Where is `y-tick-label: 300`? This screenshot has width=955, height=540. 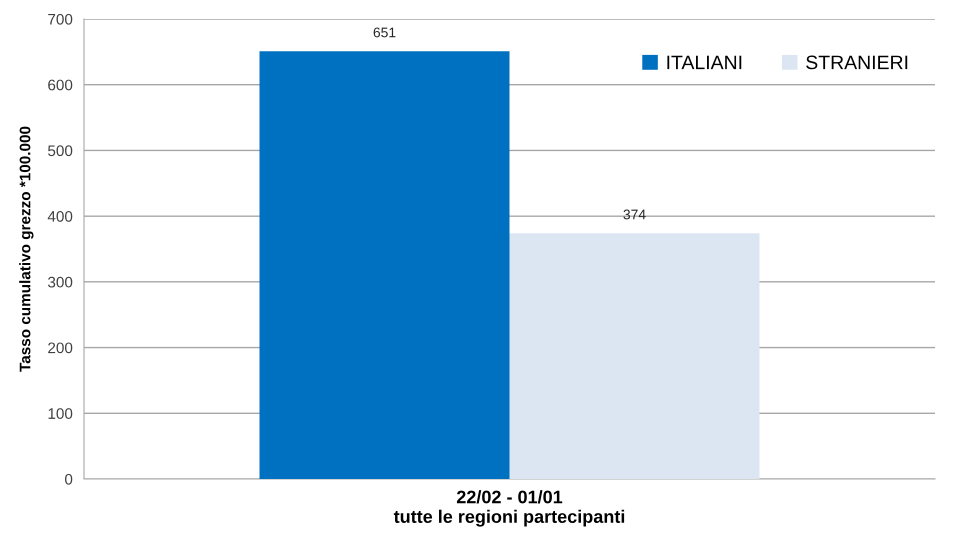
y-tick-label: 300 is located at coordinates (60, 282).